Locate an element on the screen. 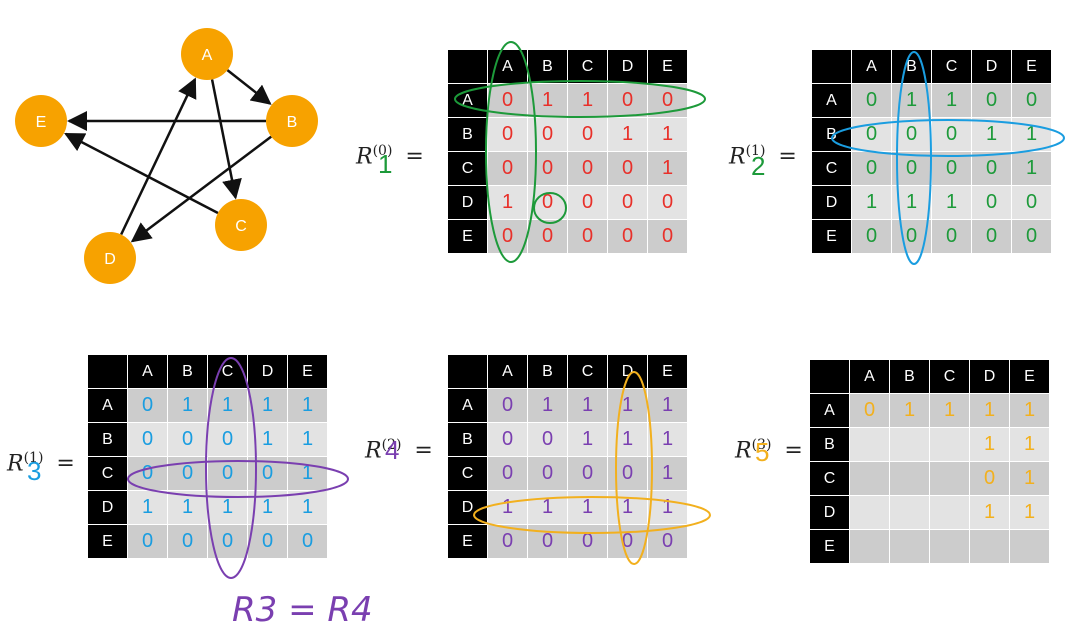 The width and height of the screenshot is (1071, 635). node-c is located at coordinates (241, 225).